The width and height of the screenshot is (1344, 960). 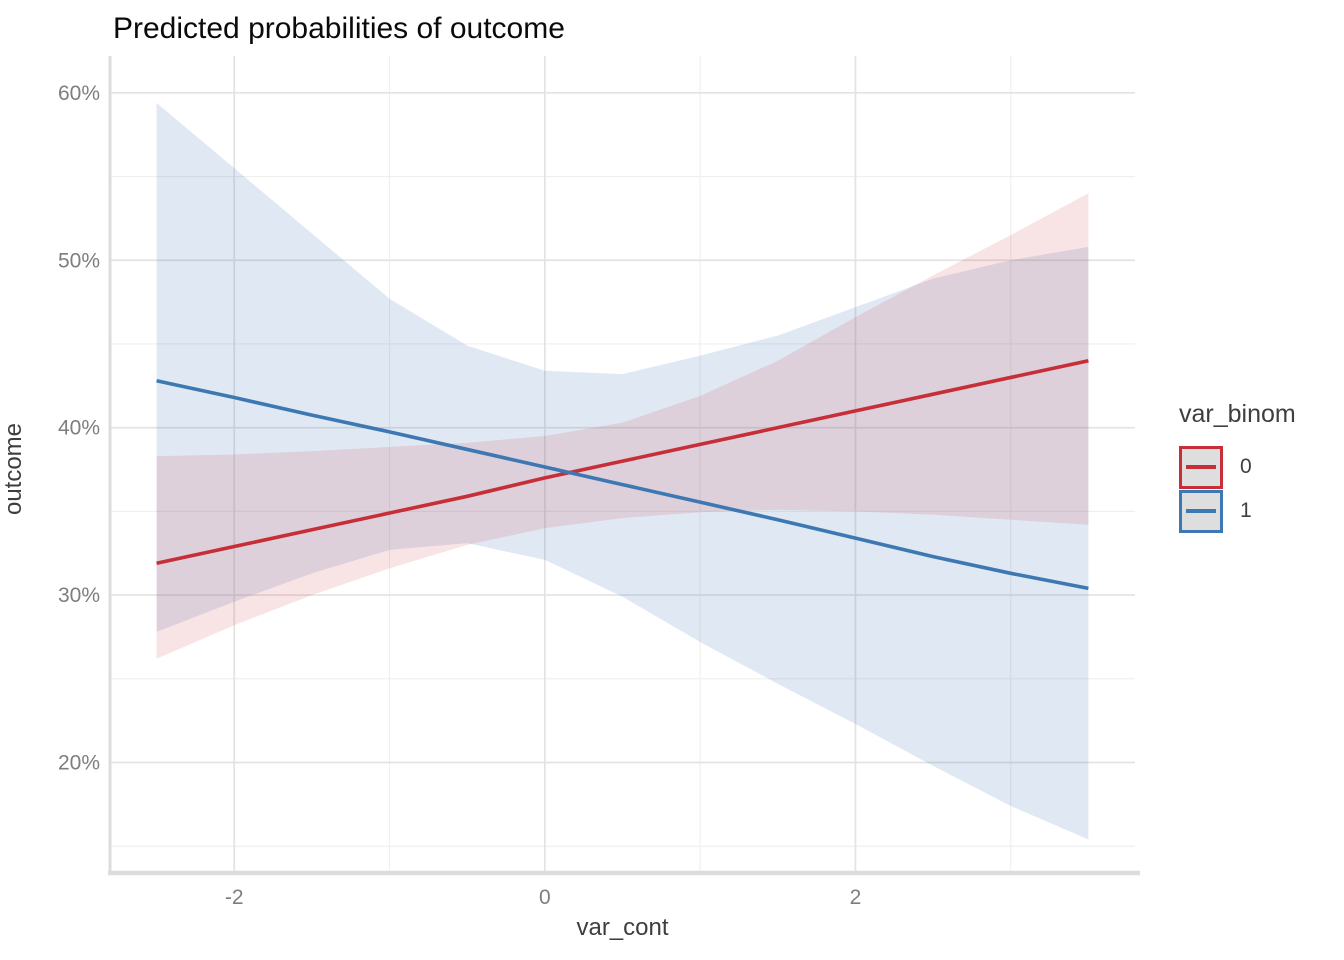 What do you see at coordinates (79, 93) in the screenshot?
I see `y-tick-label: 60%` at bounding box center [79, 93].